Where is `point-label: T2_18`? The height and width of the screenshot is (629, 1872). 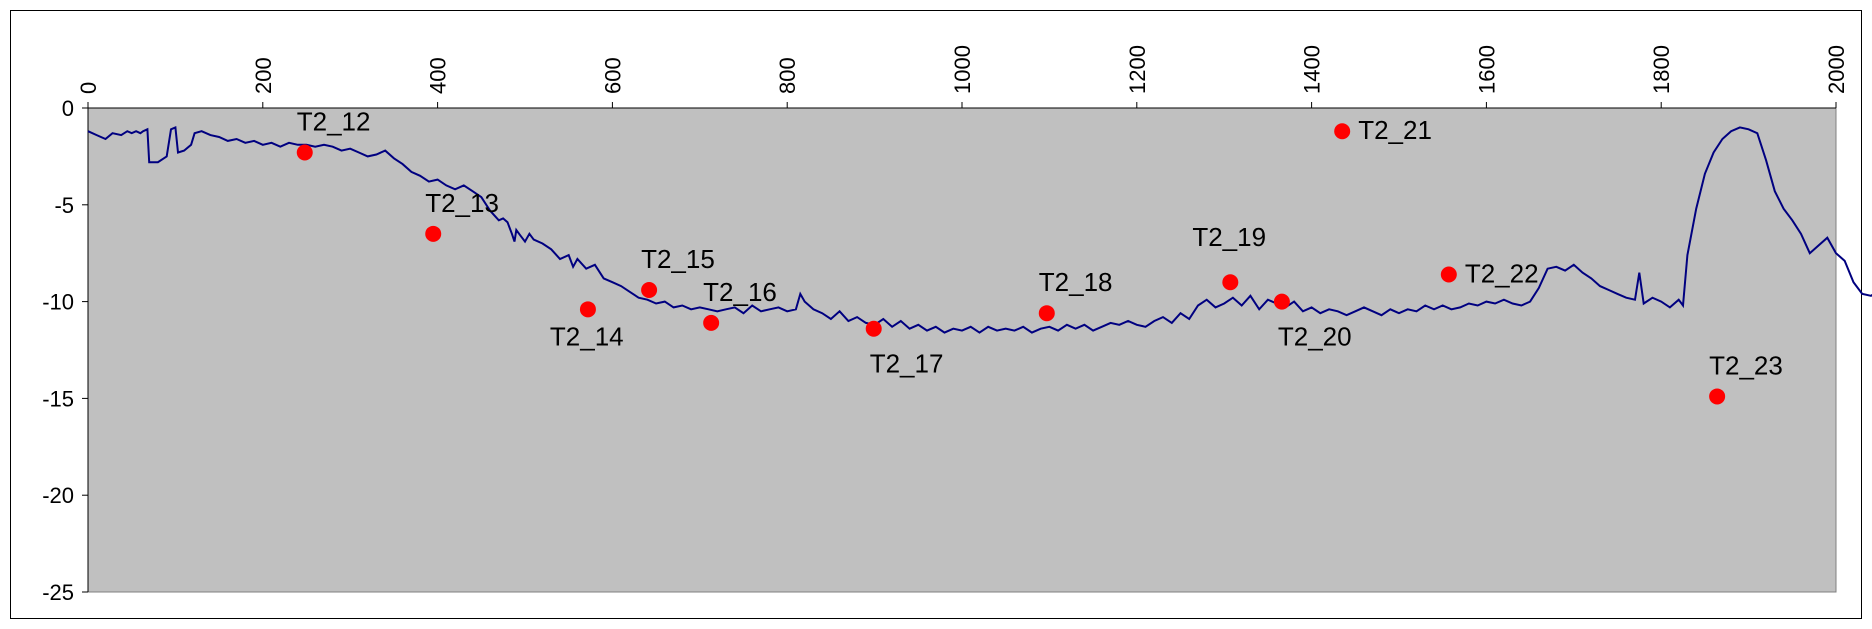
point-label: T2_18 is located at coordinates (1076, 282).